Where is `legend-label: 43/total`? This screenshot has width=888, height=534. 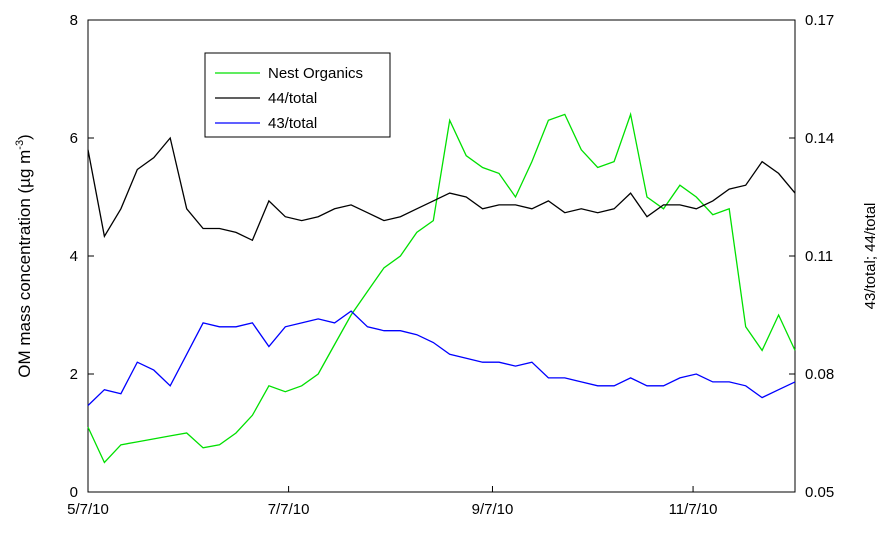
legend-label: 43/total is located at coordinates (292, 123).